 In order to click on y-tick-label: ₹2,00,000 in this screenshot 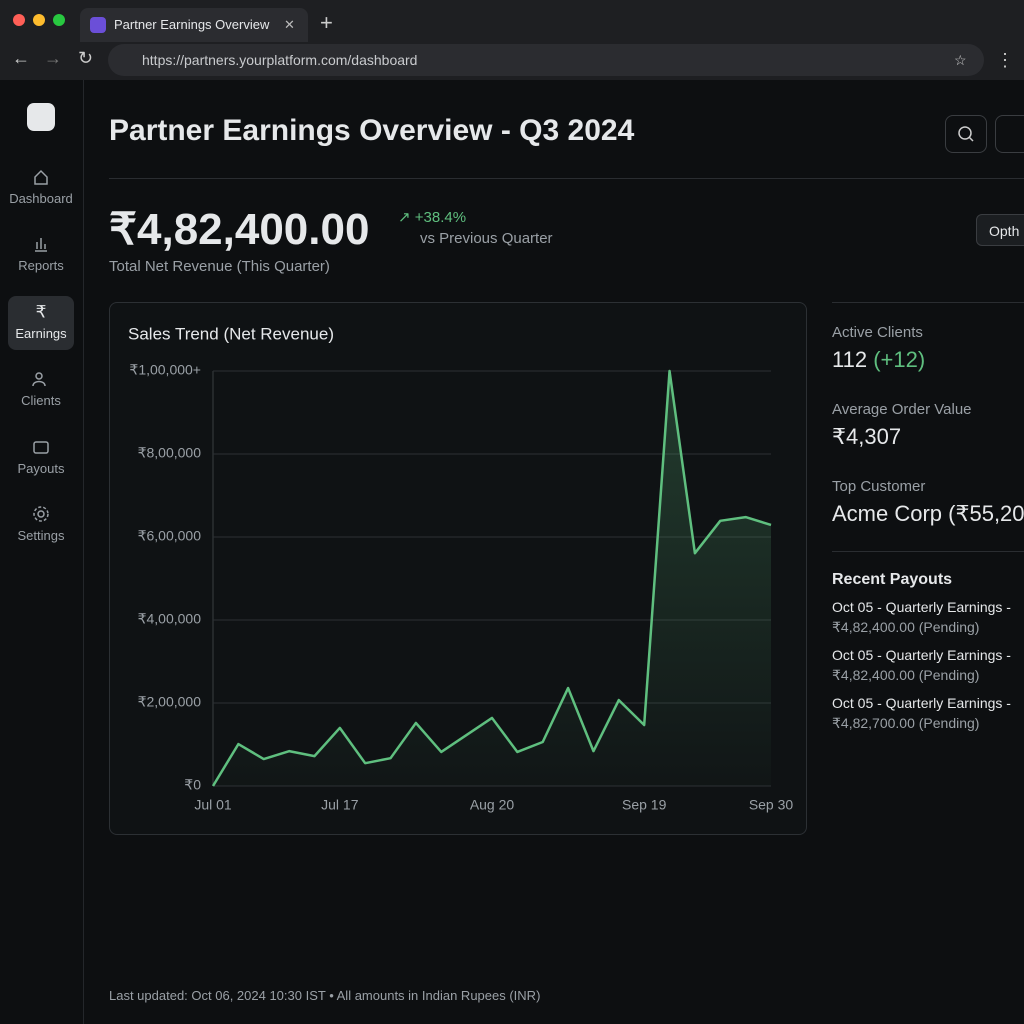, I will do `click(170, 702)`.